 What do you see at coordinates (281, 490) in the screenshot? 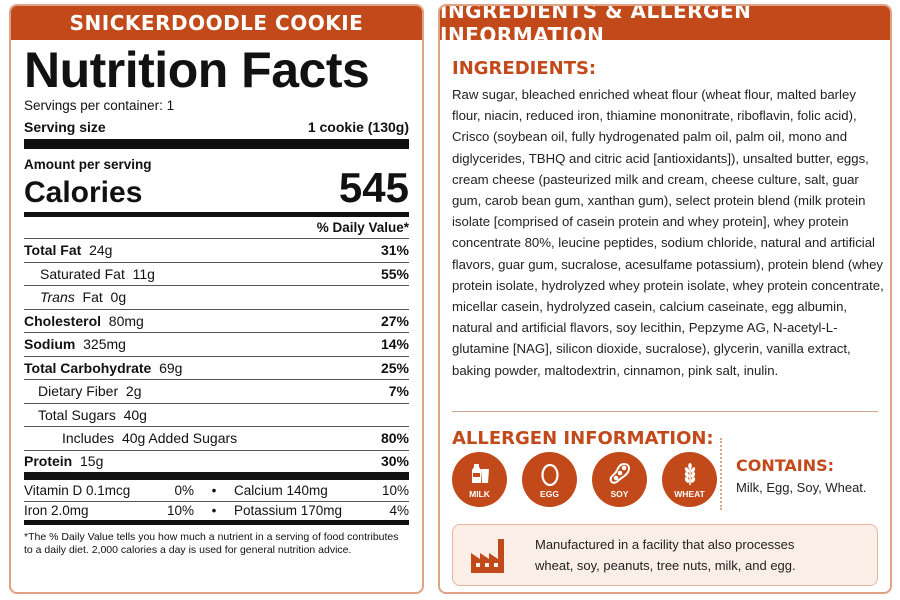
I see `vitamin-name: Calcium 140mg` at bounding box center [281, 490].